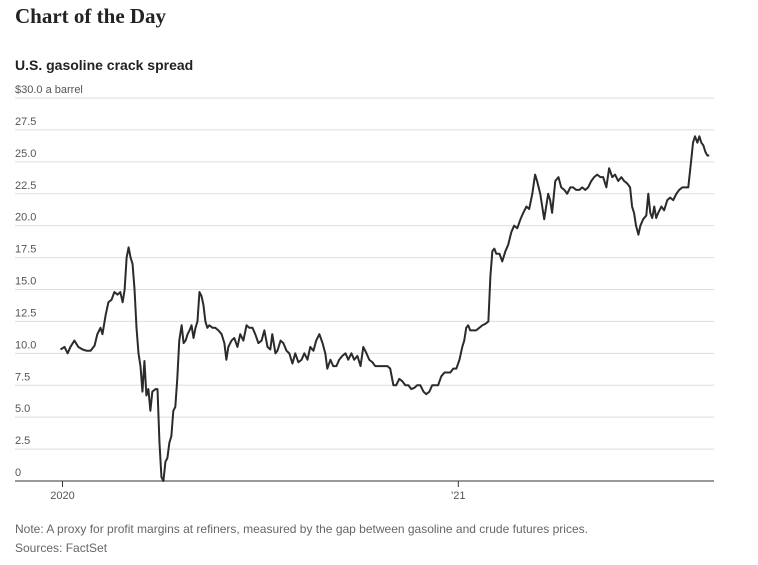 The width and height of the screenshot is (758, 565). Describe the element at coordinates (25, 122) in the screenshot. I see `y-tick-label: 27.5` at that location.